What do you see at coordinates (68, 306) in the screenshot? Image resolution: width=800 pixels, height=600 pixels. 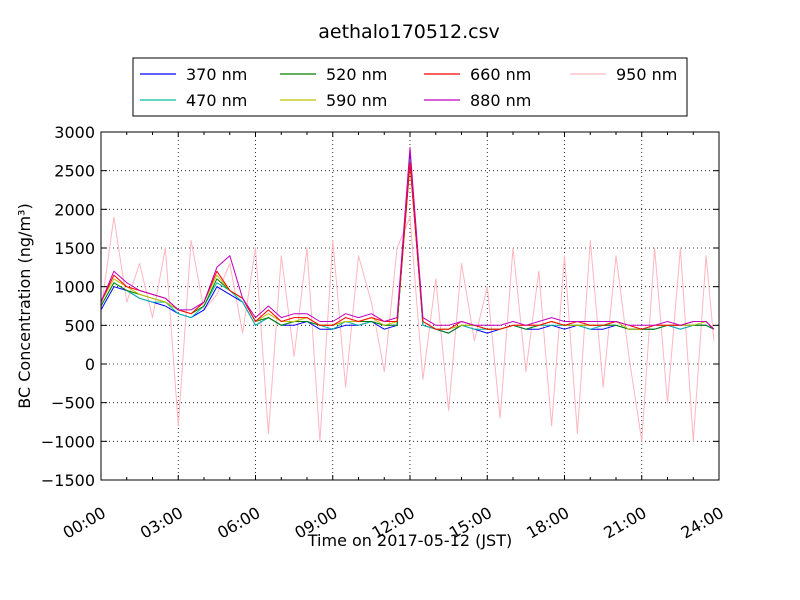 I see `y-tick-labels: 3000 2500 2000 1500 1000 500 0 −500 −1000 −1500` at bounding box center [68, 306].